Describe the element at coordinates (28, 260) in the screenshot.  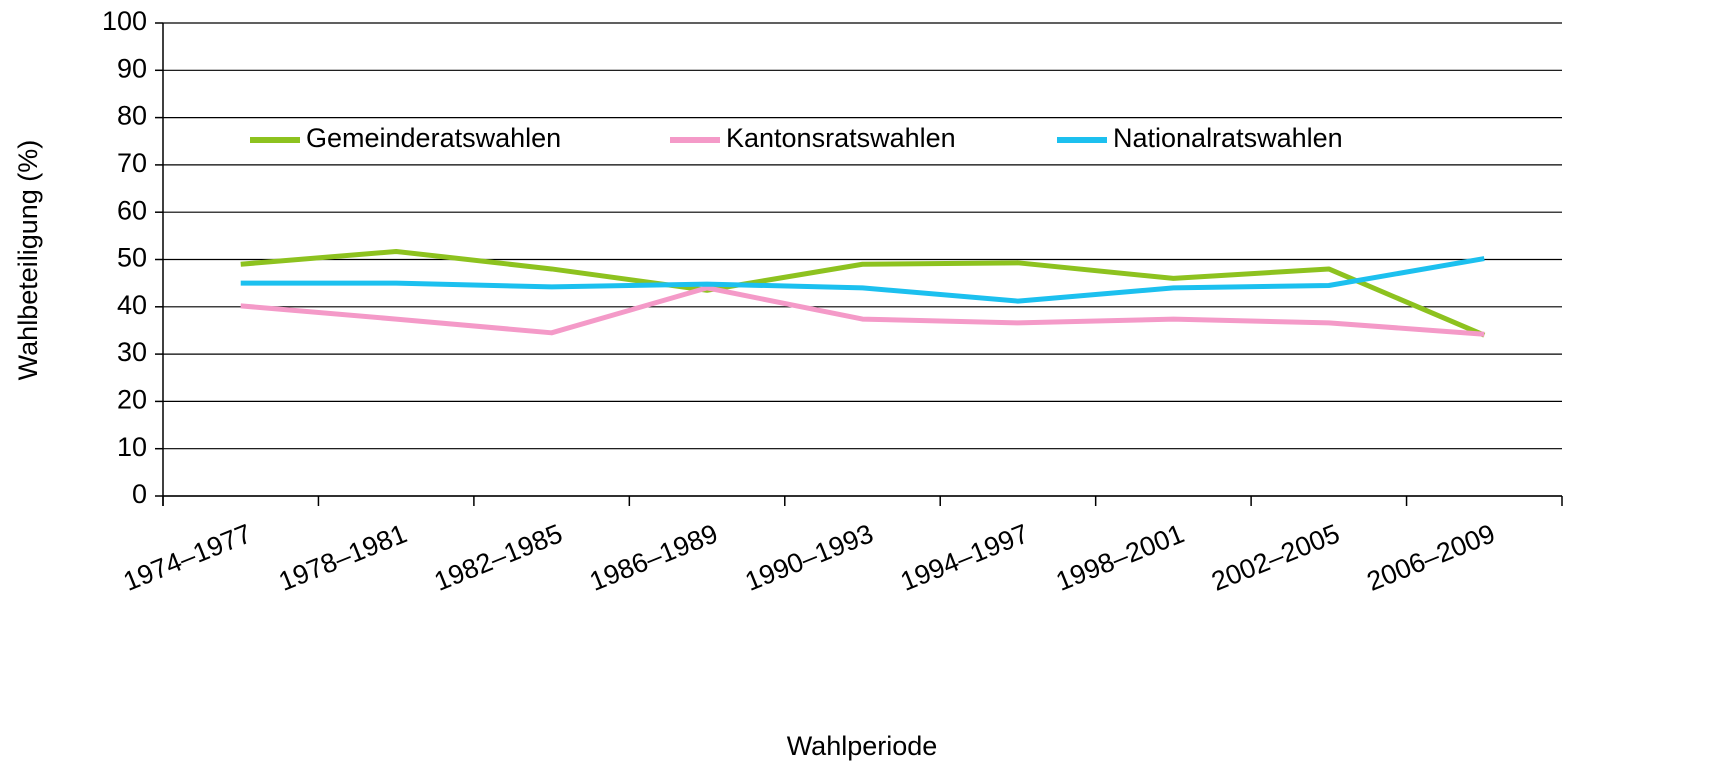
I see `y-axis-title: Wahlbeteiligung (%)` at that location.